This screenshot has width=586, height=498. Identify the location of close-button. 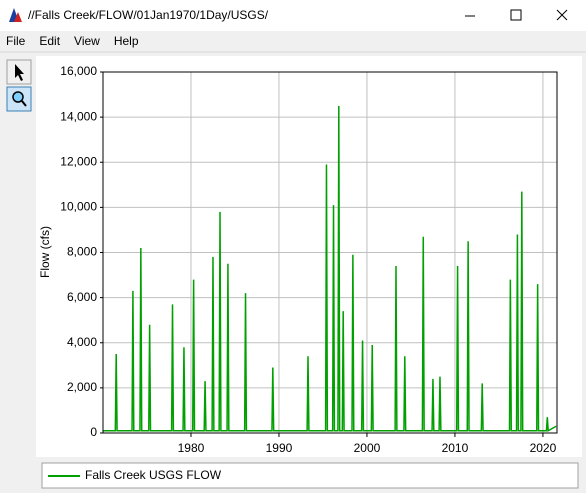
(562, 15).